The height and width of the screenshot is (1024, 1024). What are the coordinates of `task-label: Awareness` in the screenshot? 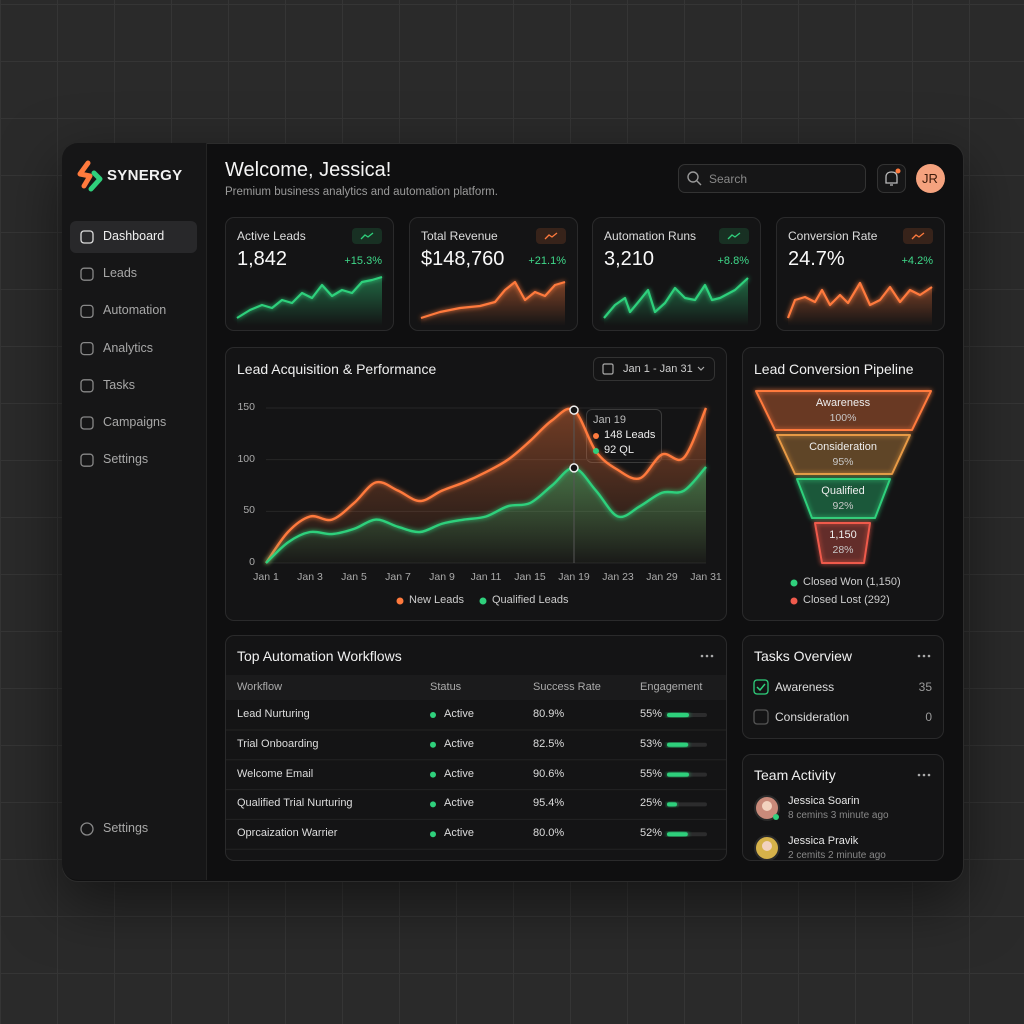 It's located at (805, 687).